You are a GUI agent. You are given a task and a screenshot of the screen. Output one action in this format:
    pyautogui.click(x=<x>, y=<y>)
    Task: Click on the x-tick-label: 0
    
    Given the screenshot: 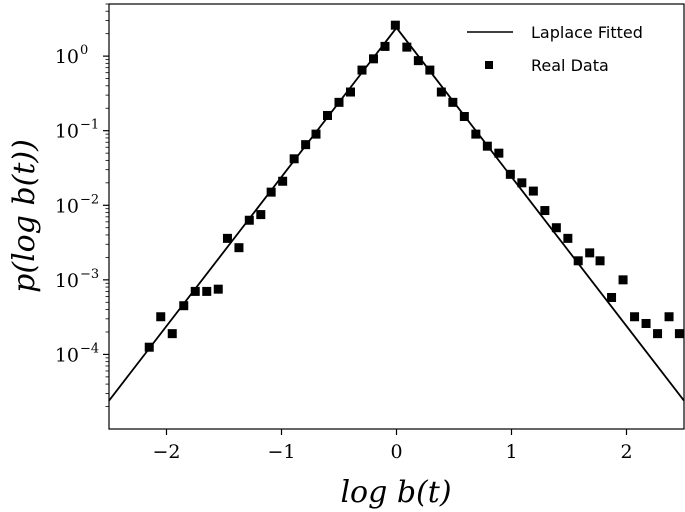 What is the action you would take?
    pyautogui.click(x=396, y=452)
    